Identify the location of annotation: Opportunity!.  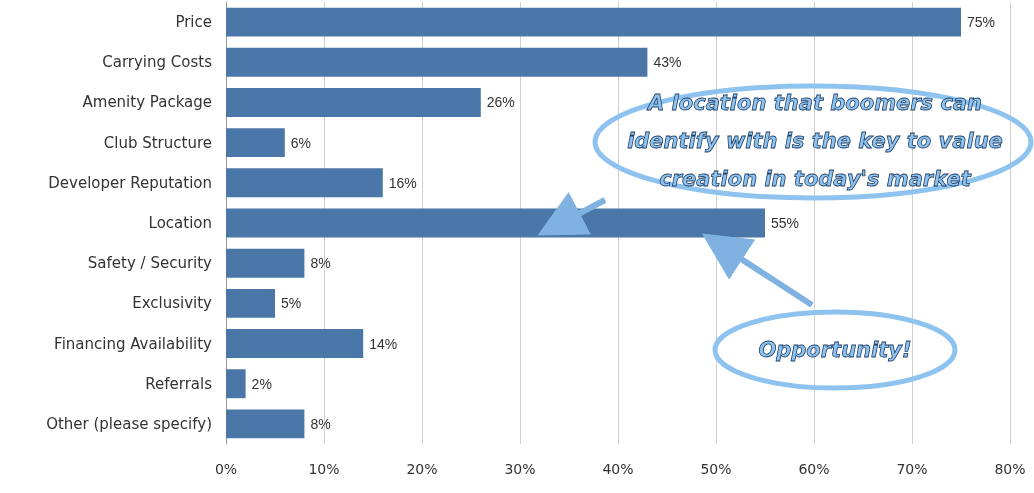
(835, 350).